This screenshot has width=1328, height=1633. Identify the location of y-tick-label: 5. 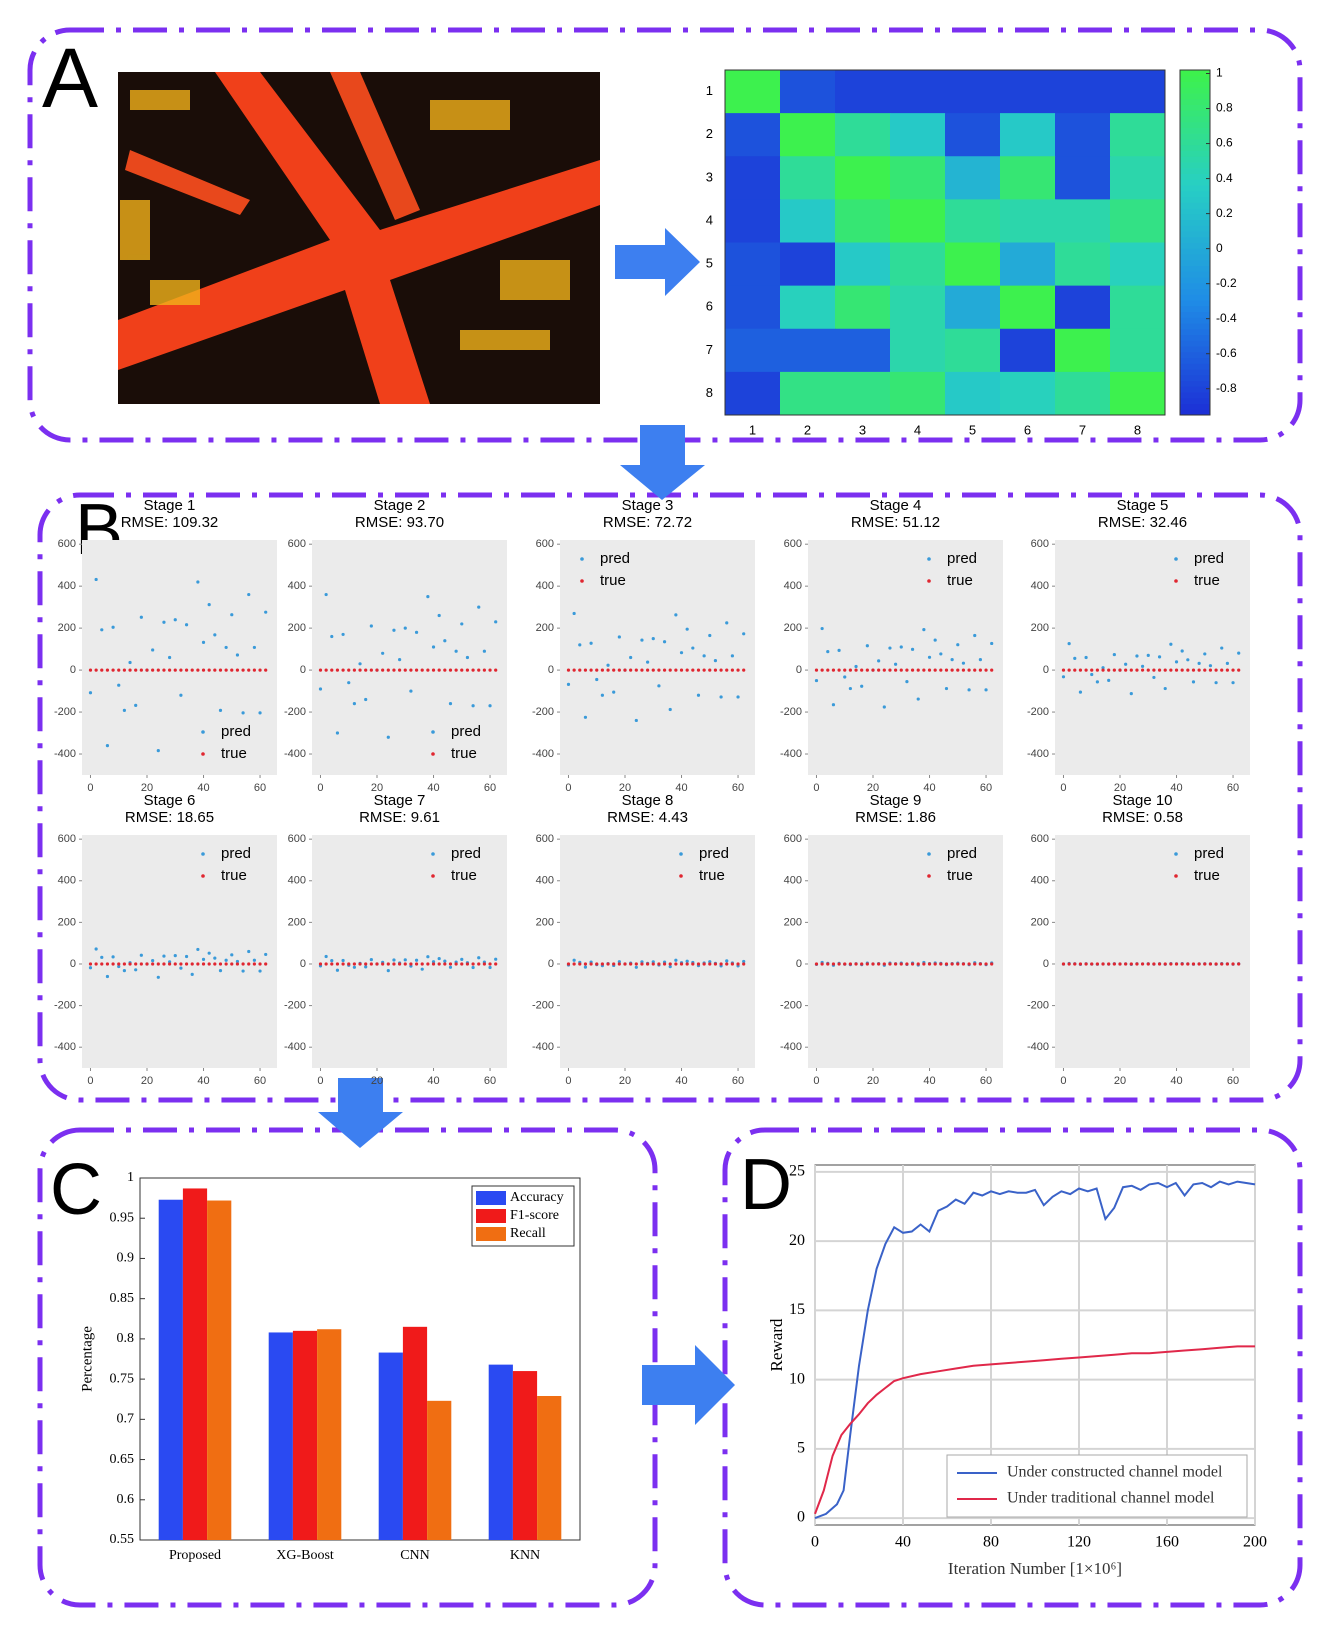
(709, 263).